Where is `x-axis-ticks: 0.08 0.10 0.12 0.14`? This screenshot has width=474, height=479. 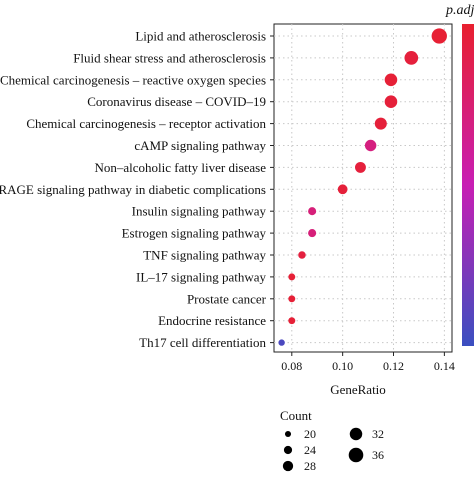 x-axis-ticks: 0.08 0.10 0.12 0.14 is located at coordinates (368, 362).